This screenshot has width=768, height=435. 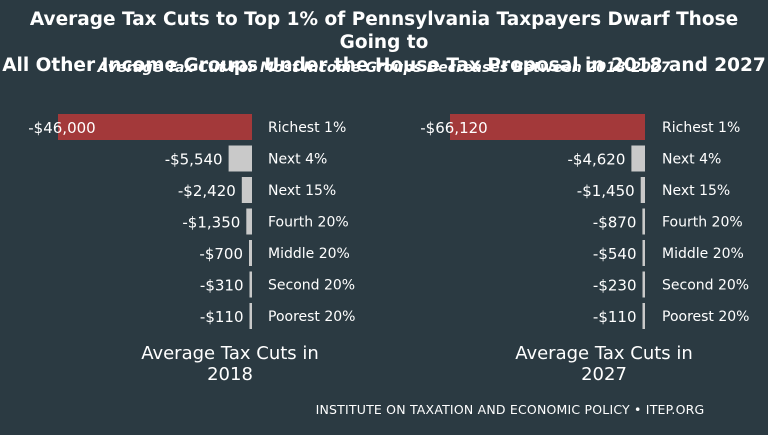 What do you see at coordinates (222, 286) in the screenshot?
I see `value-label: -$310` at bounding box center [222, 286].